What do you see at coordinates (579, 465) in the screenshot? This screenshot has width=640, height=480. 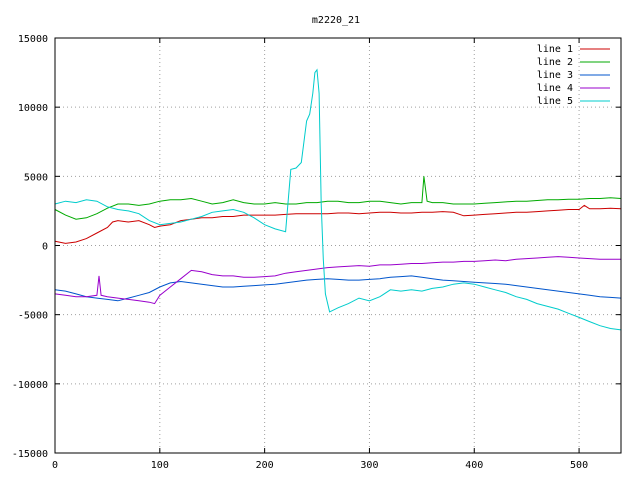 I see `x-tick-label: 500` at bounding box center [579, 465].